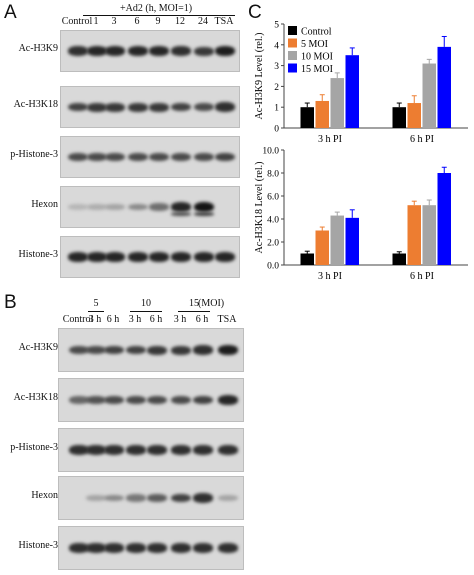 The image size is (474, 575). What do you see at coordinates (194, 303) in the screenshot?
I see `group-label: 15` at bounding box center [194, 303].